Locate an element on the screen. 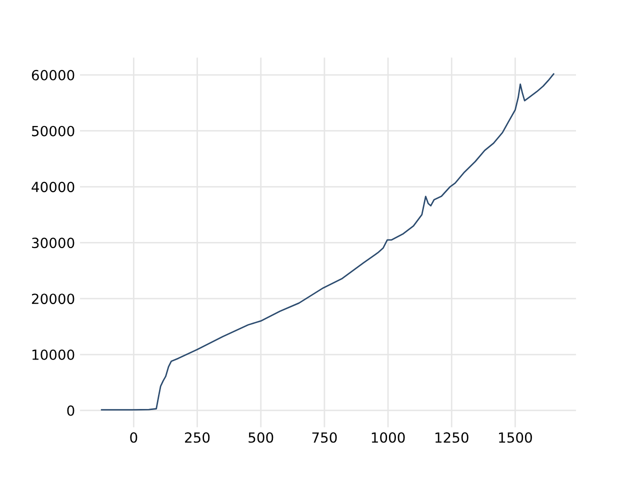 The width and height of the screenshot is (640, 480). x-tick-label: 1250 is located at coordinates (451, 437).